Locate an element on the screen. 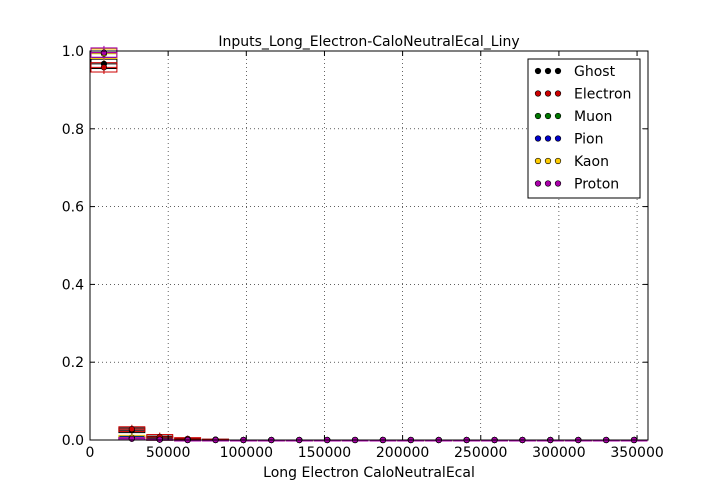 This screenshot has height=504, width=720. y-tick-label: 1.0 is located at coordinates (73, 52).